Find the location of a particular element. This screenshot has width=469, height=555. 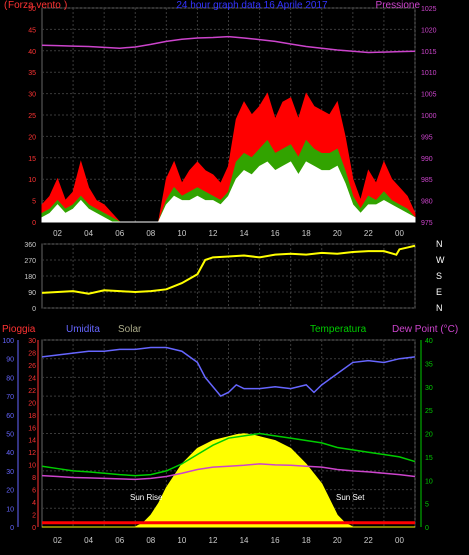

temperature-line is located at coordinates (228, 454).